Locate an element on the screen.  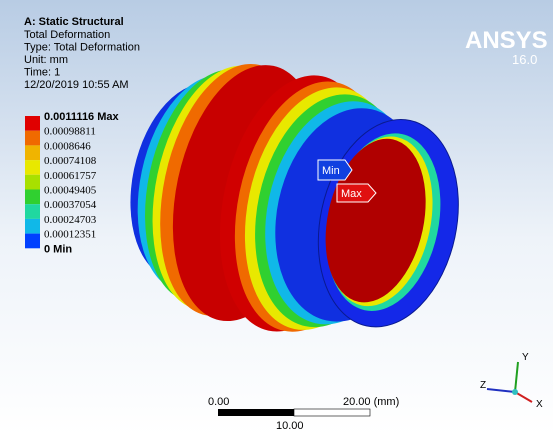
scale-bar: 0.00 20.00 (mm) 10.00 is located at coordinates (303, 414).